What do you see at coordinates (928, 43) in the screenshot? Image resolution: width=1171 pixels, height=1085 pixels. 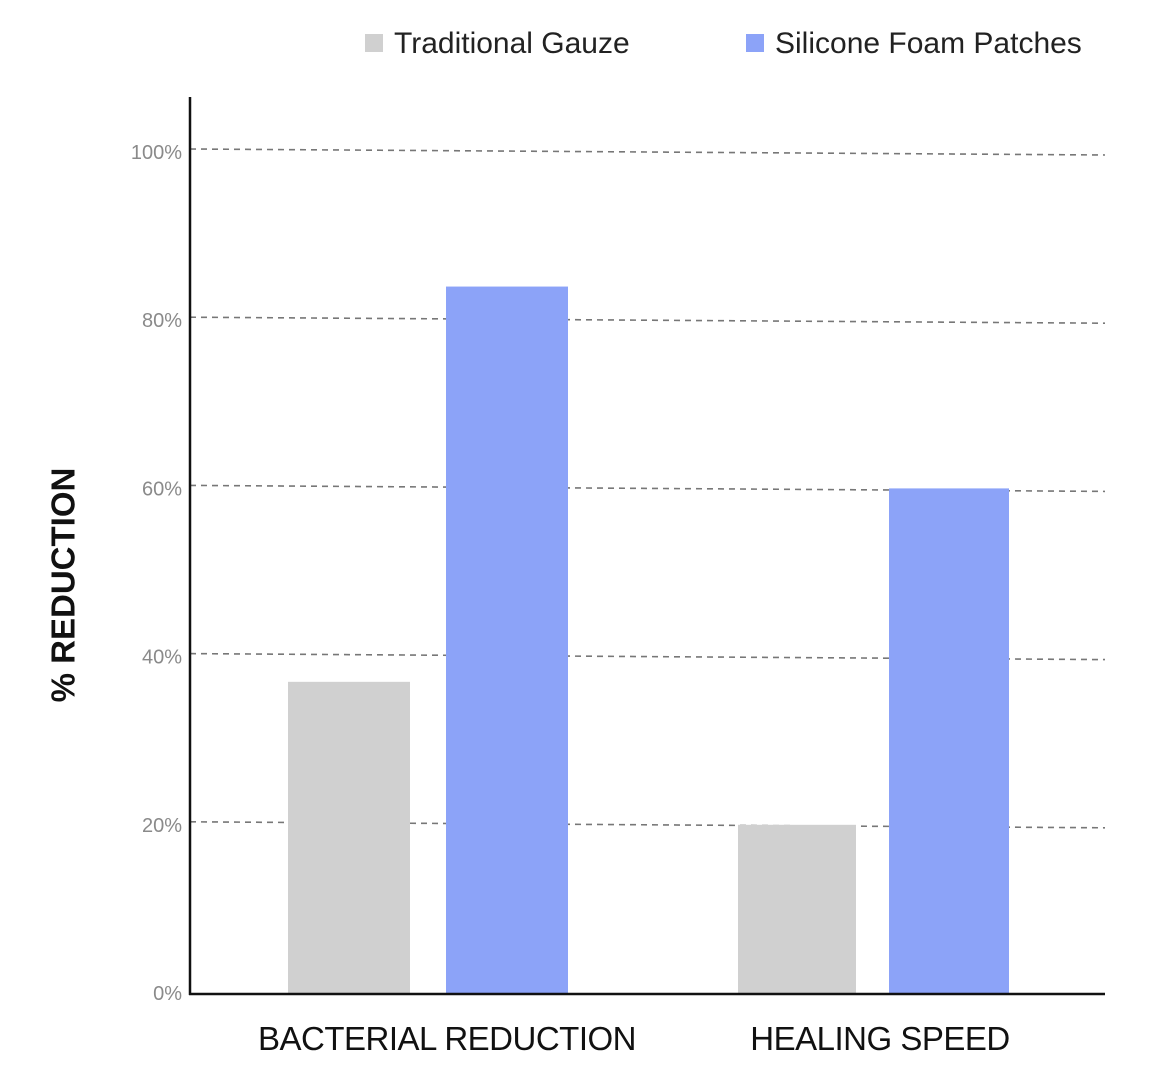 I see `legend-label: Silicone Foam Patches` at bounding box center [928, 43].